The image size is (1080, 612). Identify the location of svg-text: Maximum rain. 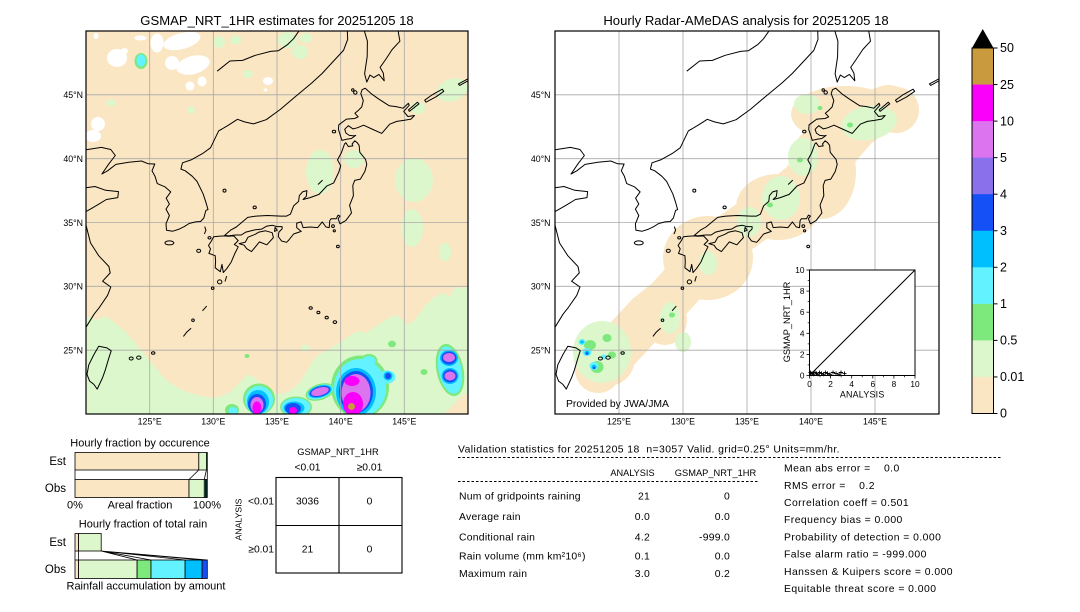
(493, 574).